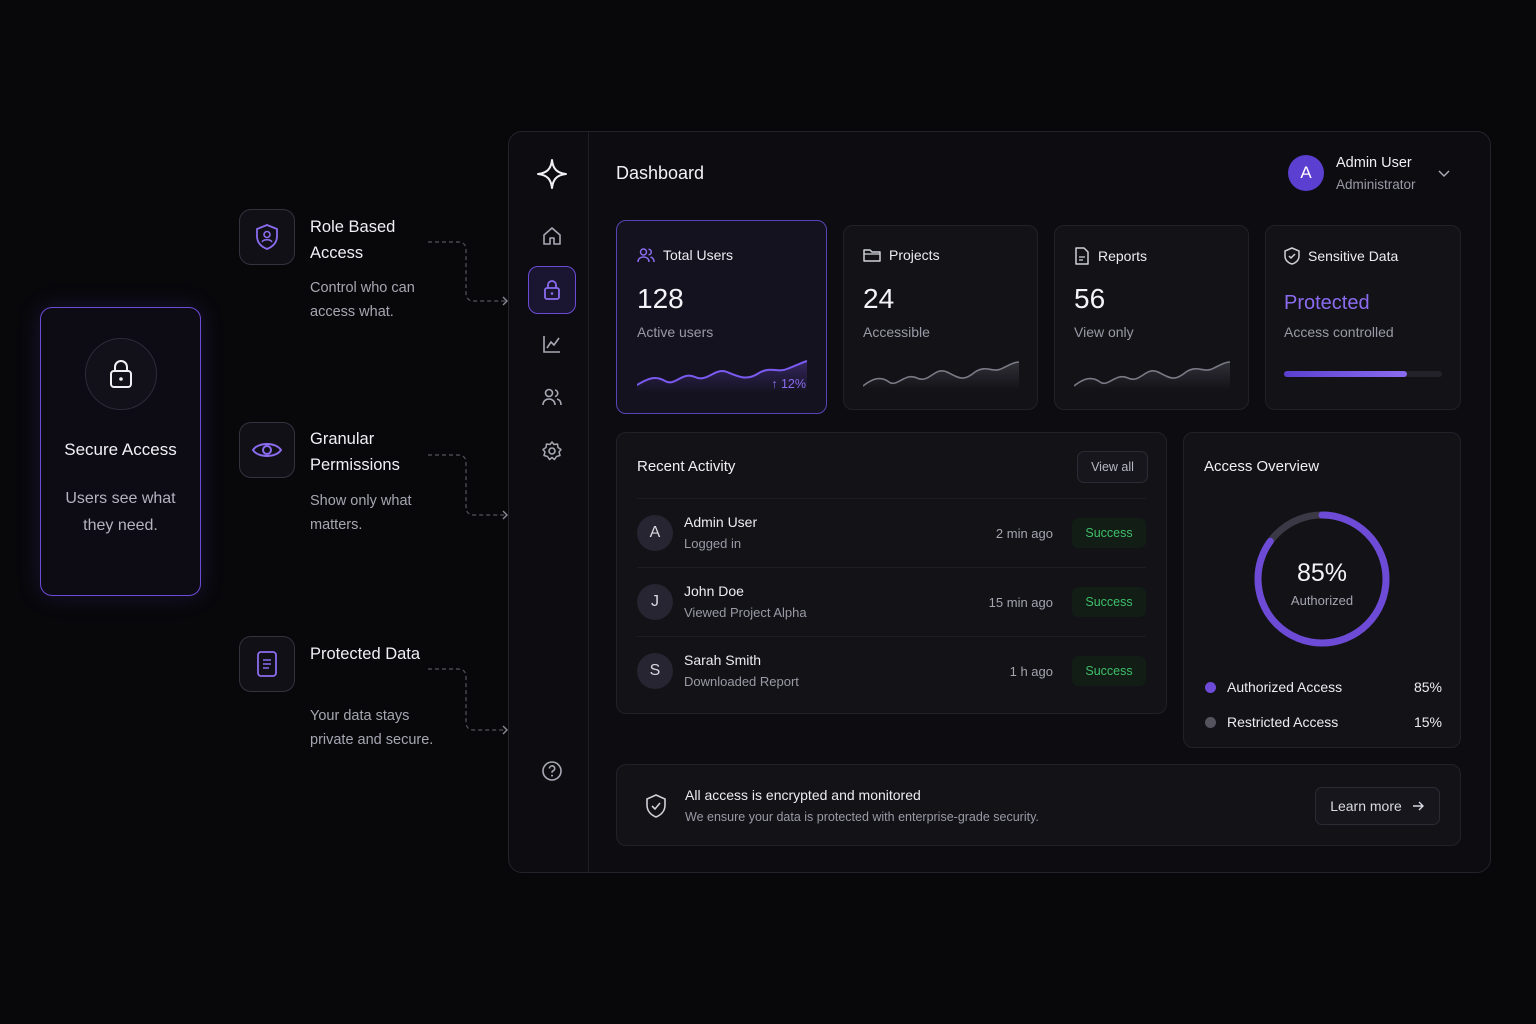 The height and width of the screenshot is (1024, 1536). Describe the element at coordinates (721, 522) in the screenshot. I see `activity-user: Admin User` at that location.